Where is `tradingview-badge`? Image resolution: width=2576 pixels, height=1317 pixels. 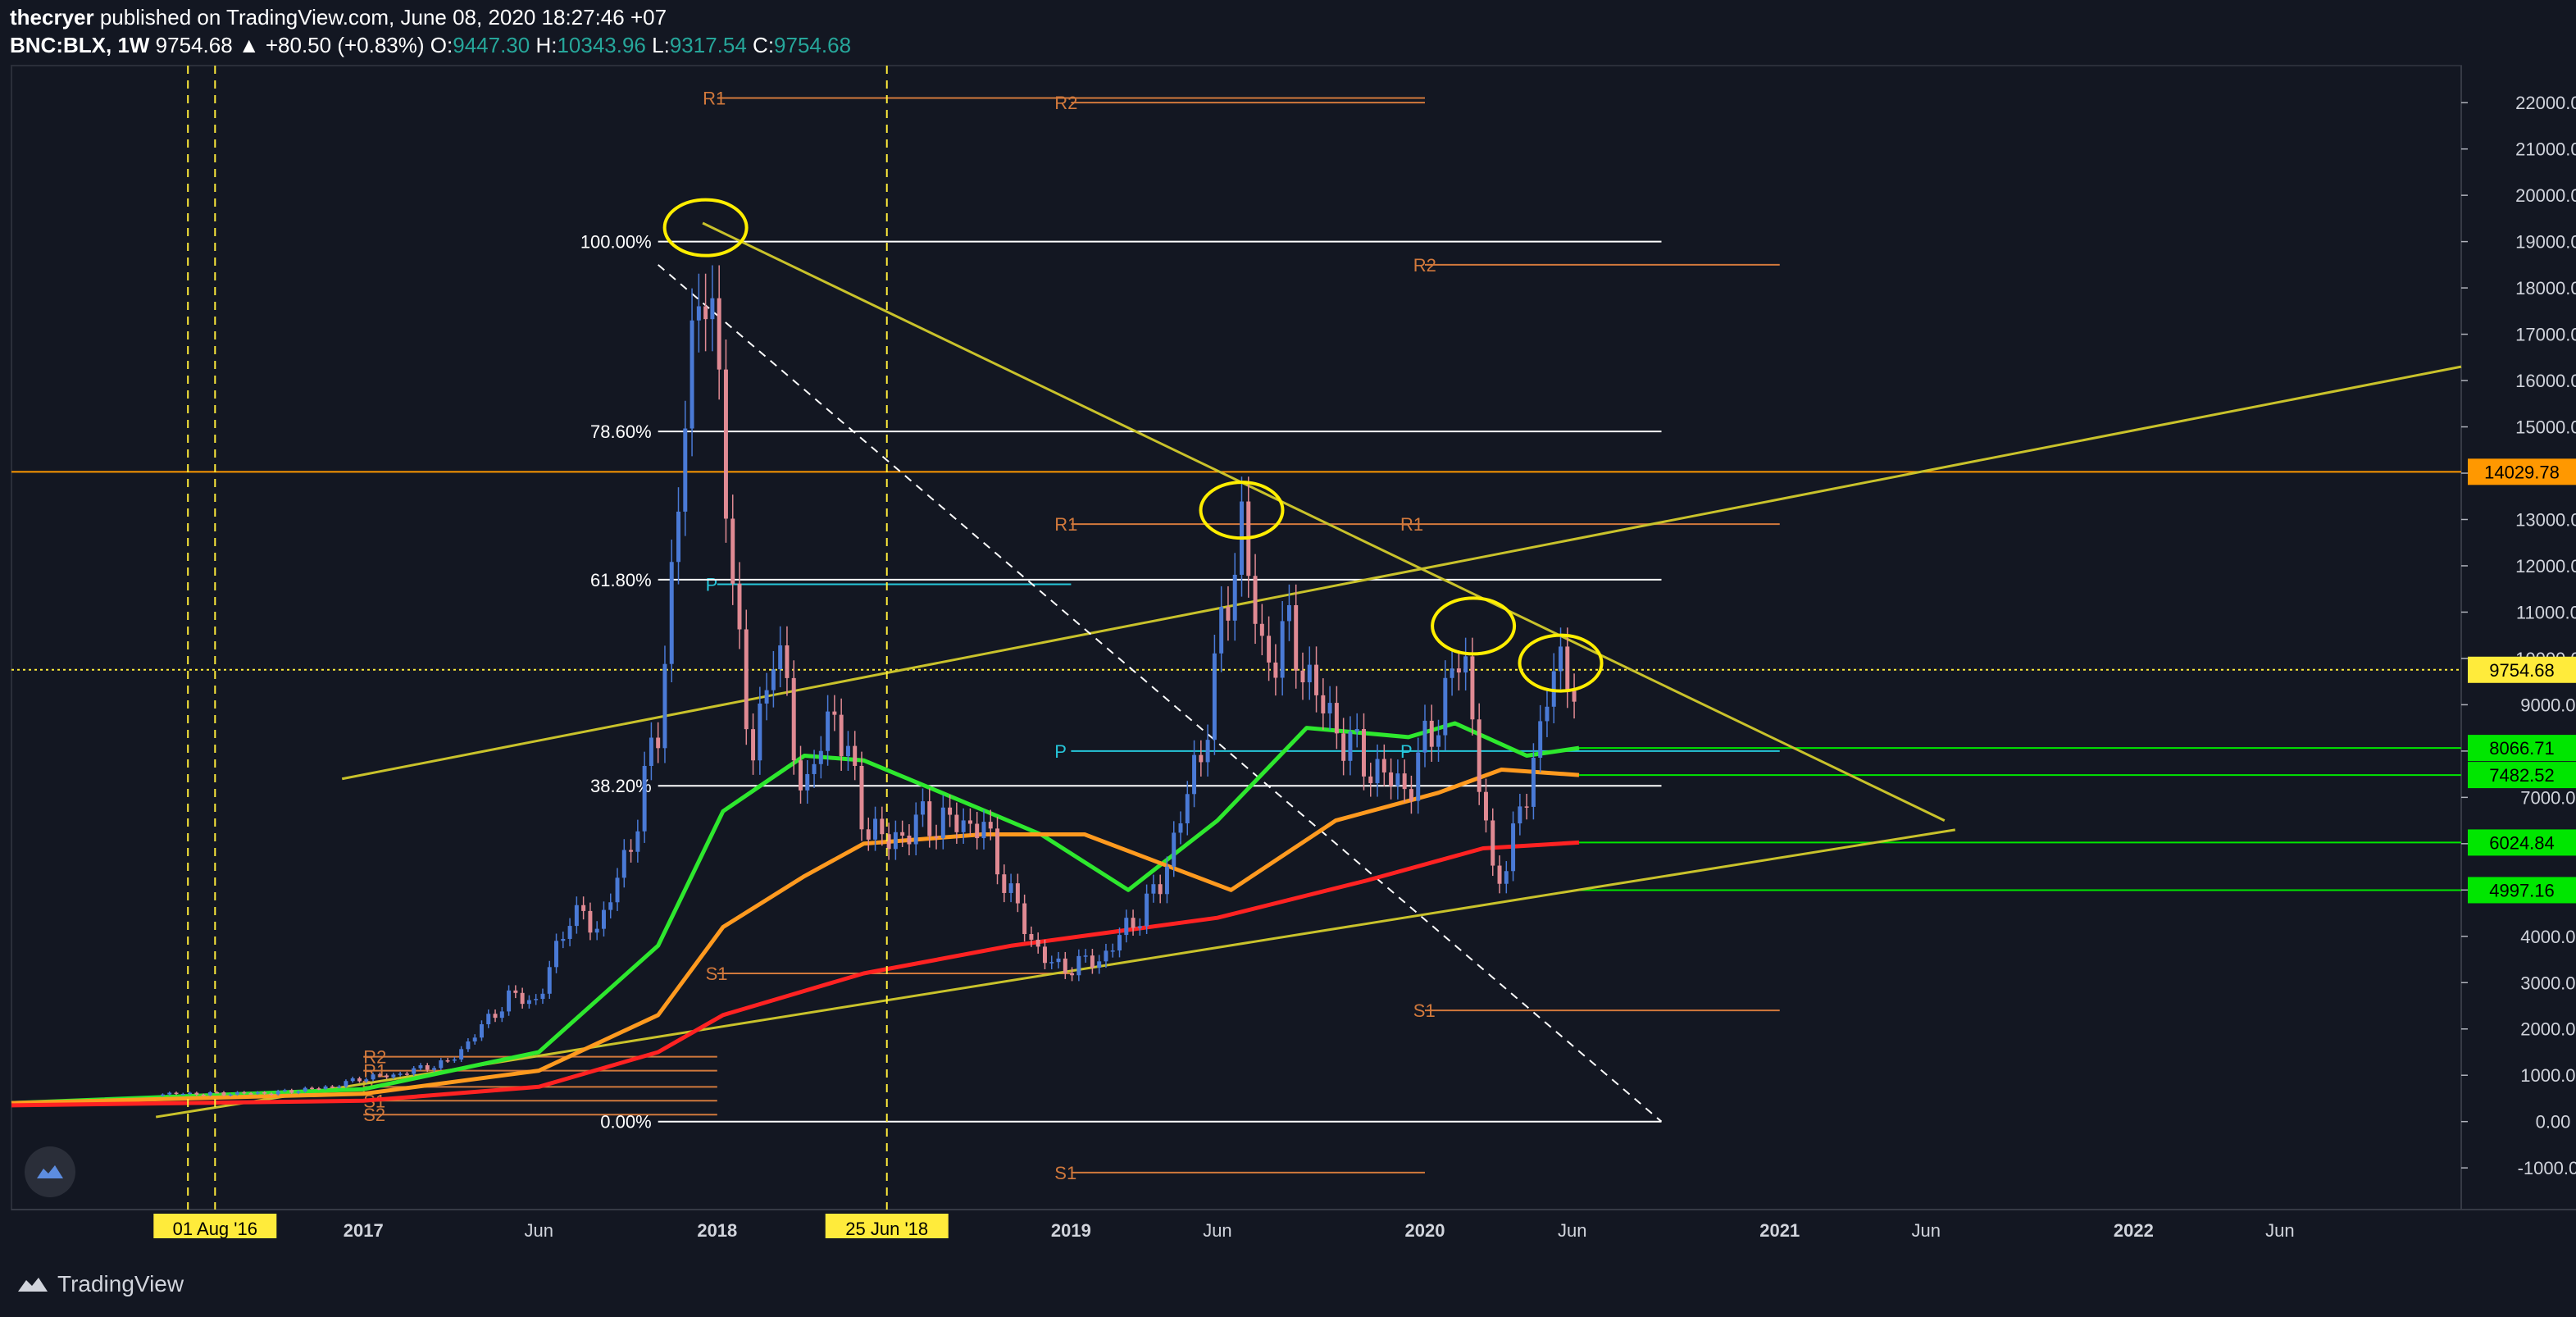 tradingview-badge is located at coordinates (50, 1171).